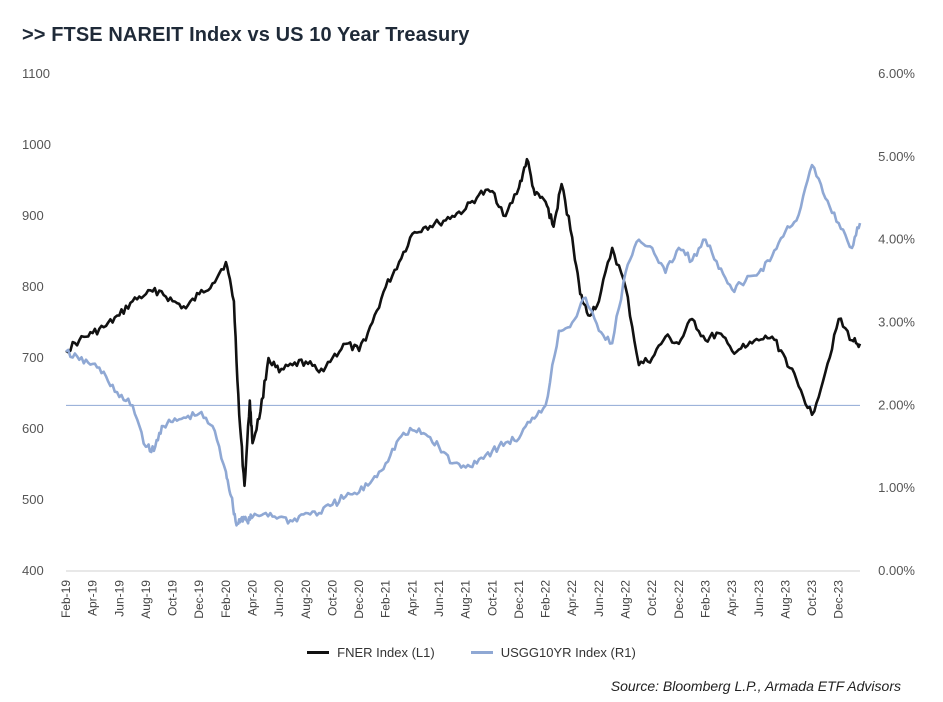 This screenshot has width=943, height=702. I want to click on x-tick-label: Feb-23, so click(705, 599).